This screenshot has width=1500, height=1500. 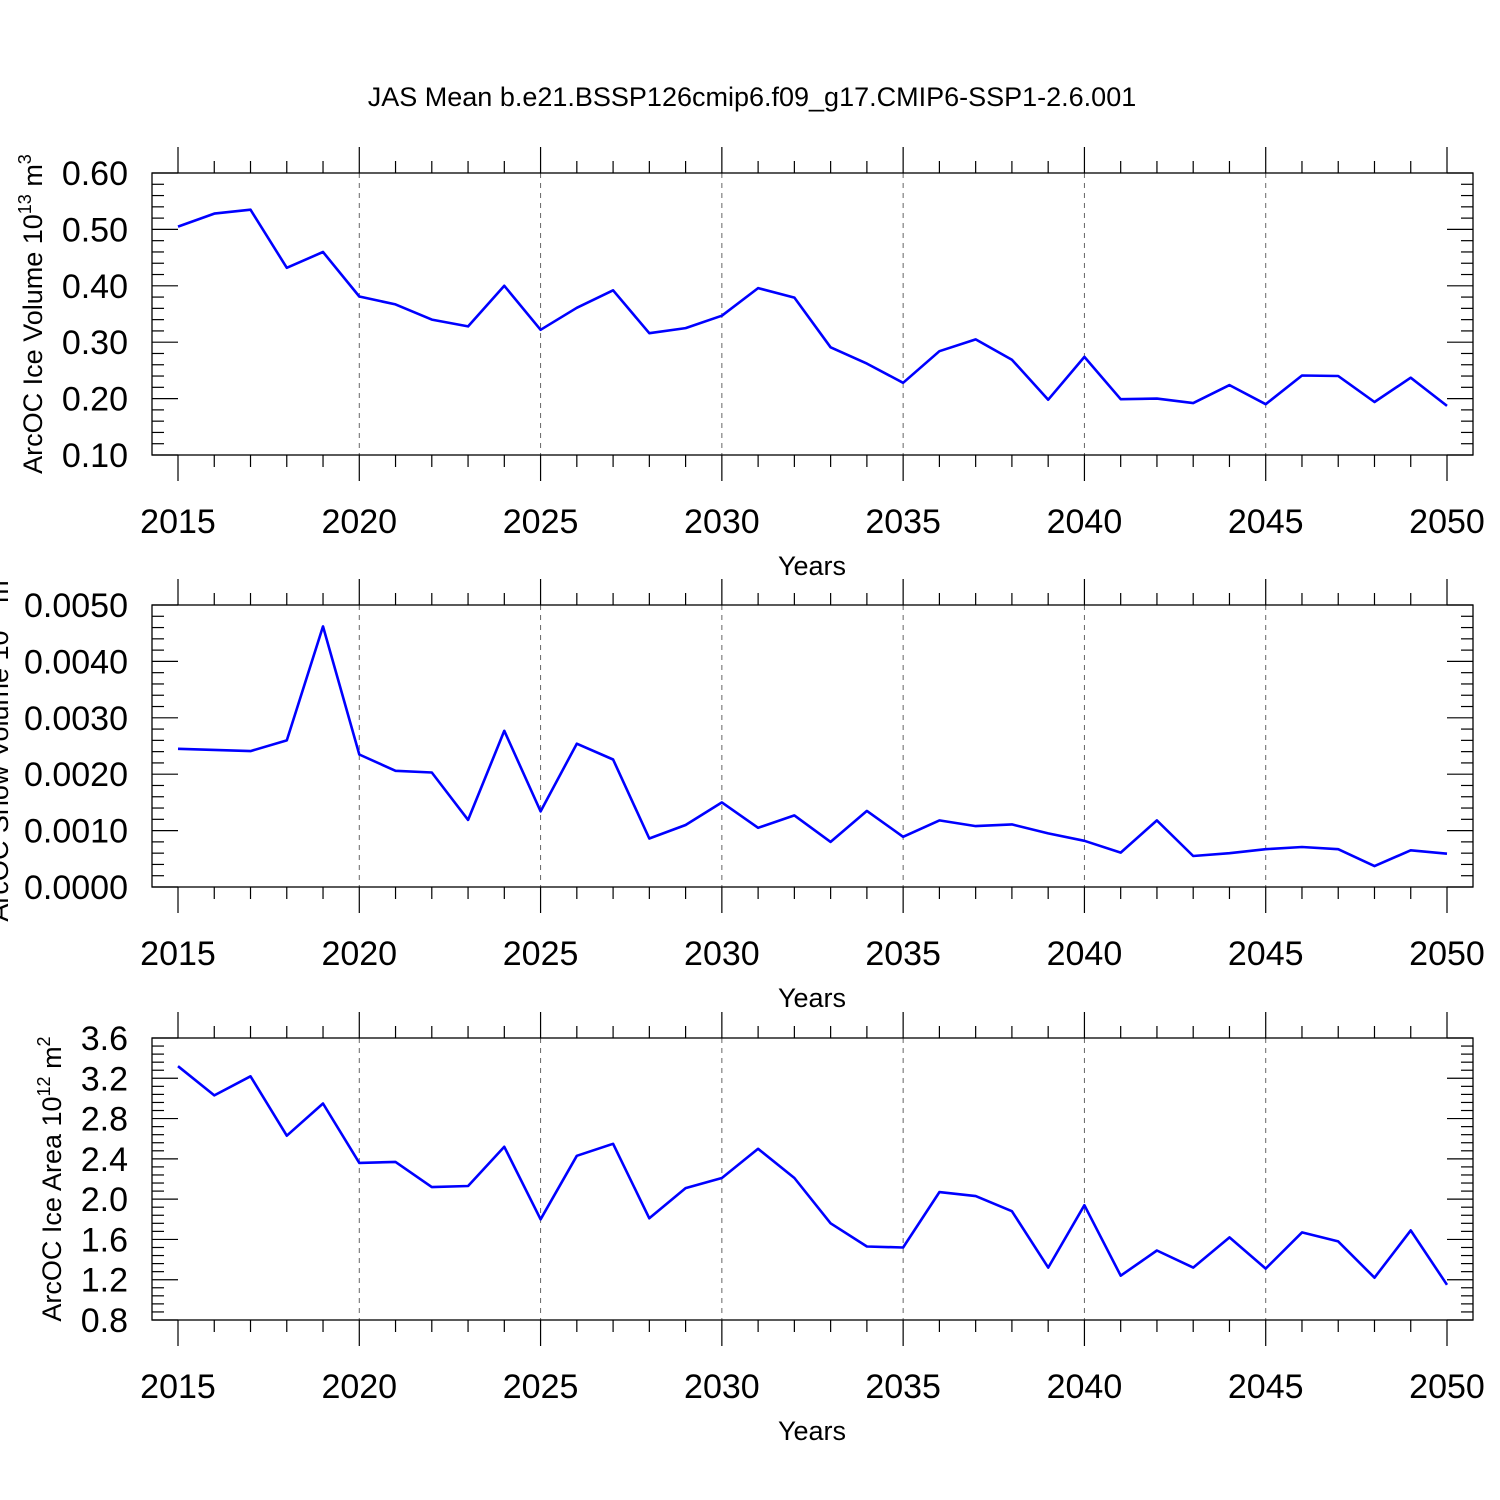 I want to click on y-tick-label: 0.50, so click(x=95, y=230).